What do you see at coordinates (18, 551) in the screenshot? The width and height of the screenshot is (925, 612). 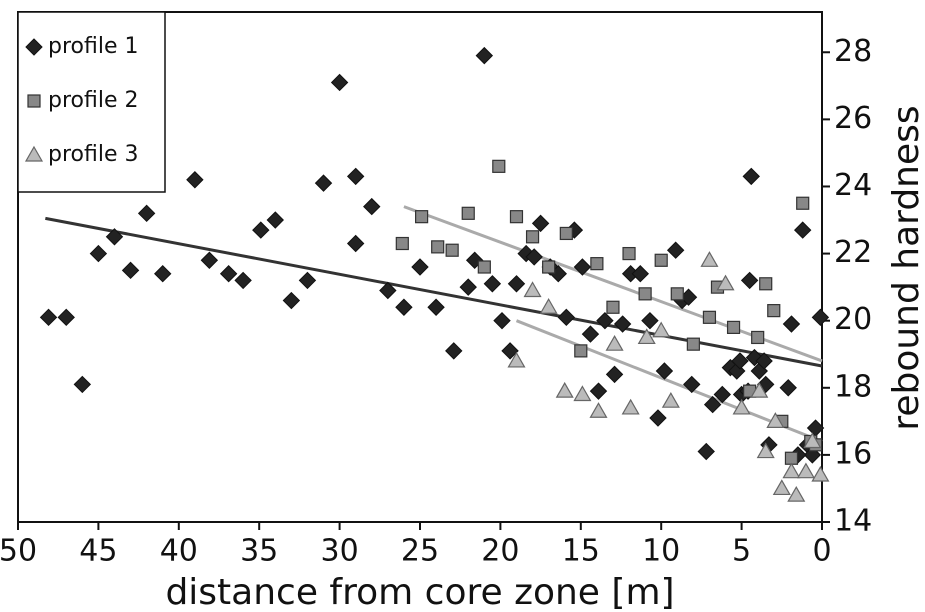 I see `x-tick-label: 50` at bounding box center [18, 551].